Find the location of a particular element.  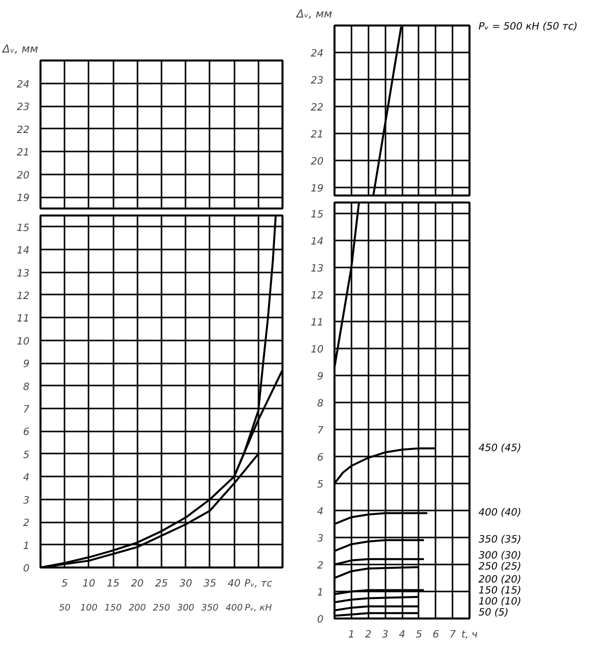

x-tick-label: Pᵥ, тс is located at coordinates (258, 584).